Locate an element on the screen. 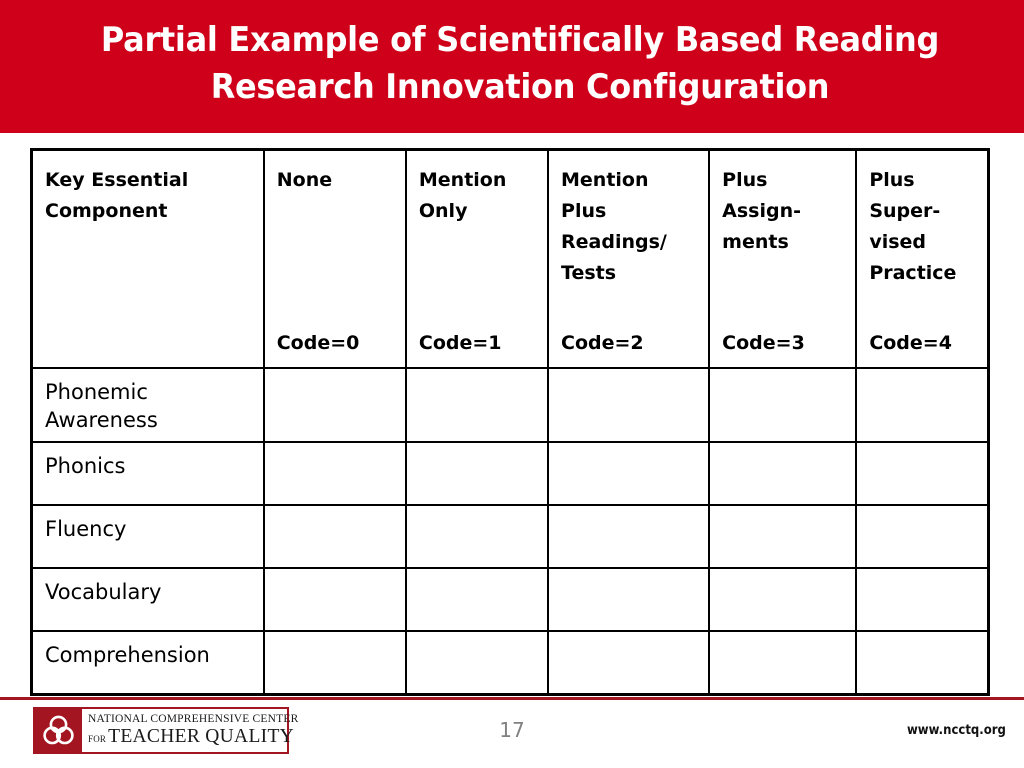 The image size is (1024, 768). header-cell-mention-plus-readings: Mention Plus Readings/ Tests Code=2 is located at coordinates (629, 258).